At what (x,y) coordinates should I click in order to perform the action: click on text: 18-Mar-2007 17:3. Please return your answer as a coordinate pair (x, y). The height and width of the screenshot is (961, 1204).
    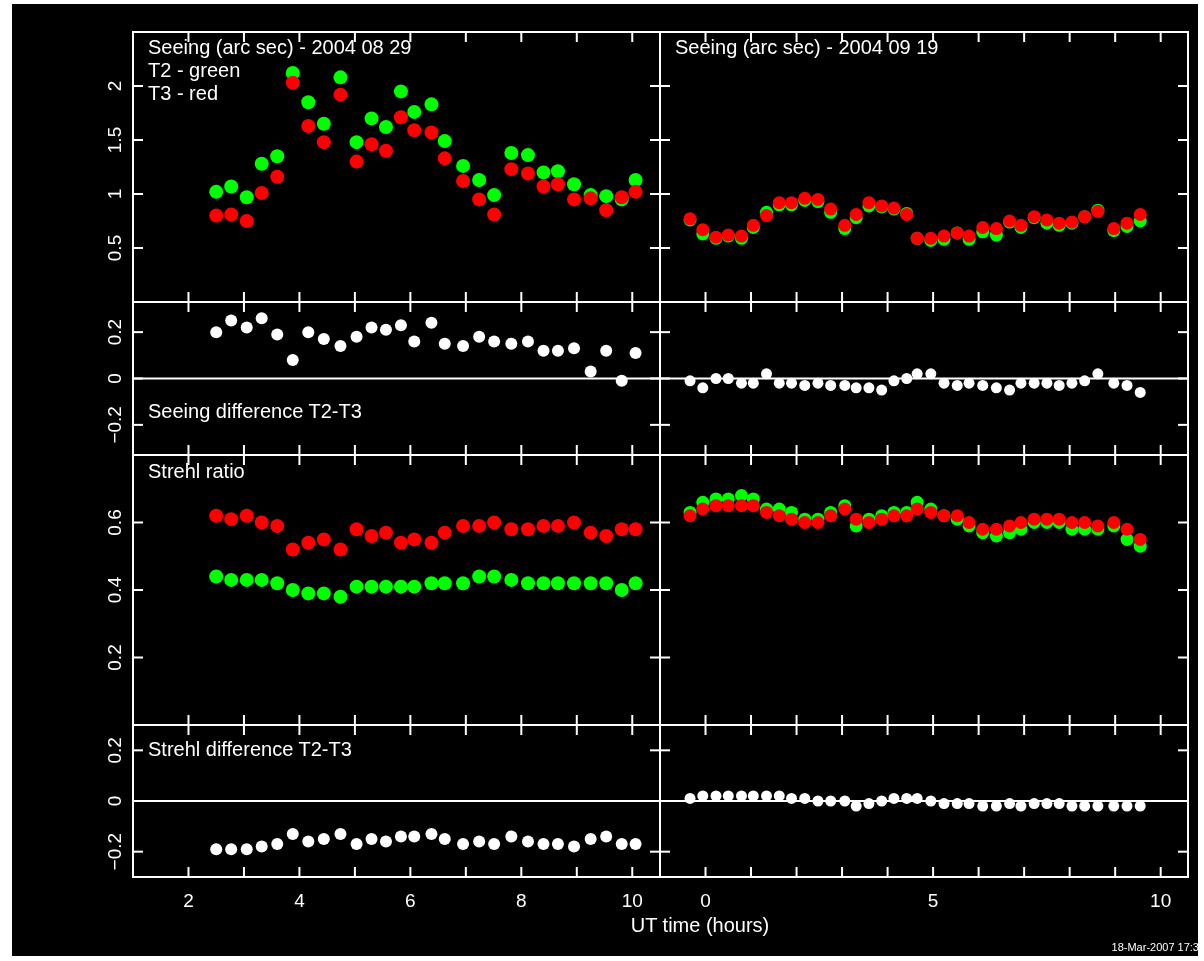
    Looking at the image, I should click on (1155, 947).